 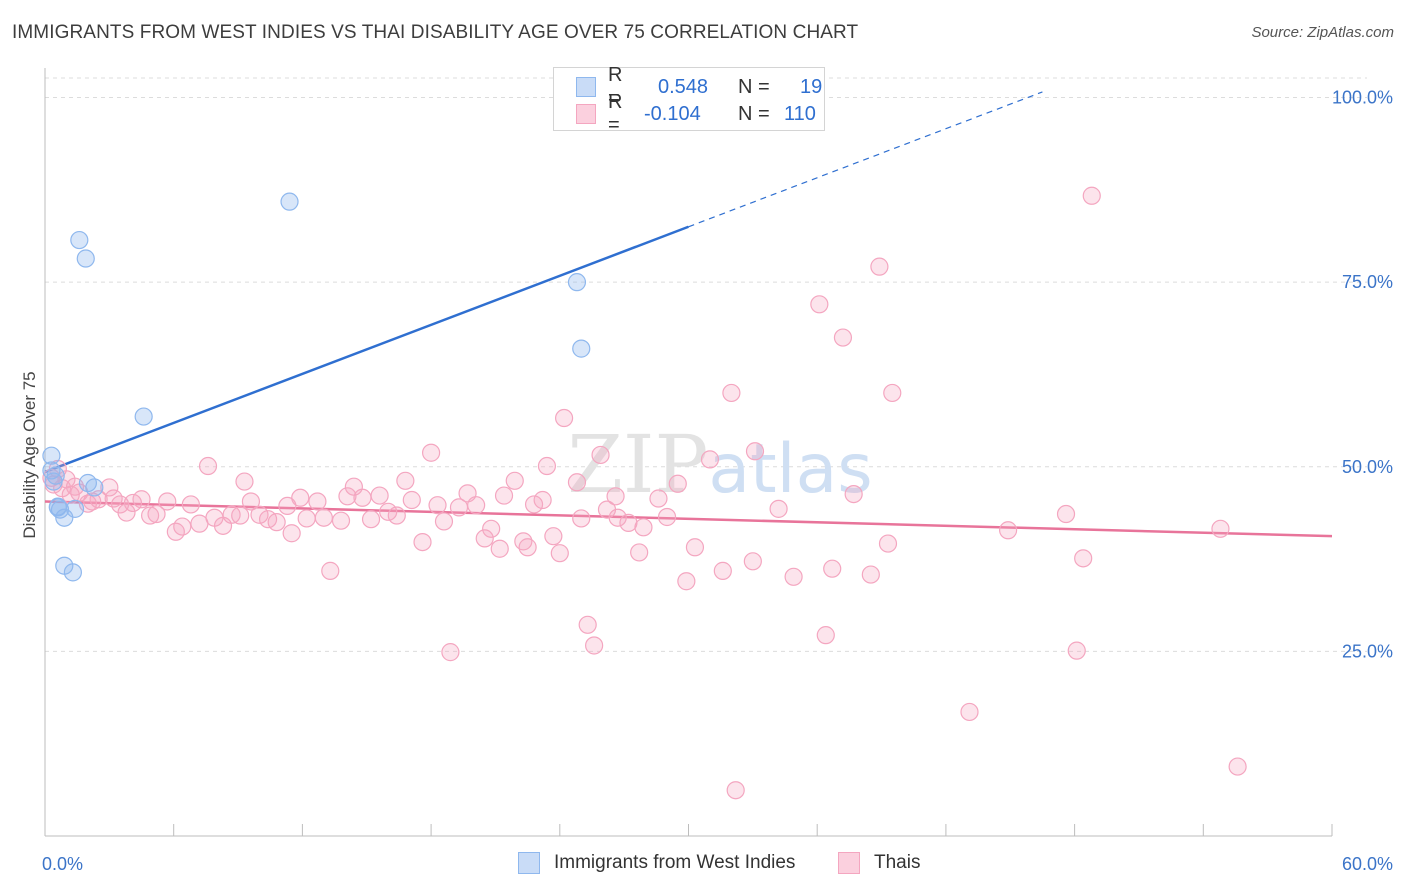 What do you see at coordinates (1367, 467) in the screenshot?
I see `y-tick-label: 50.0%` at bounding box center [1367, 467].